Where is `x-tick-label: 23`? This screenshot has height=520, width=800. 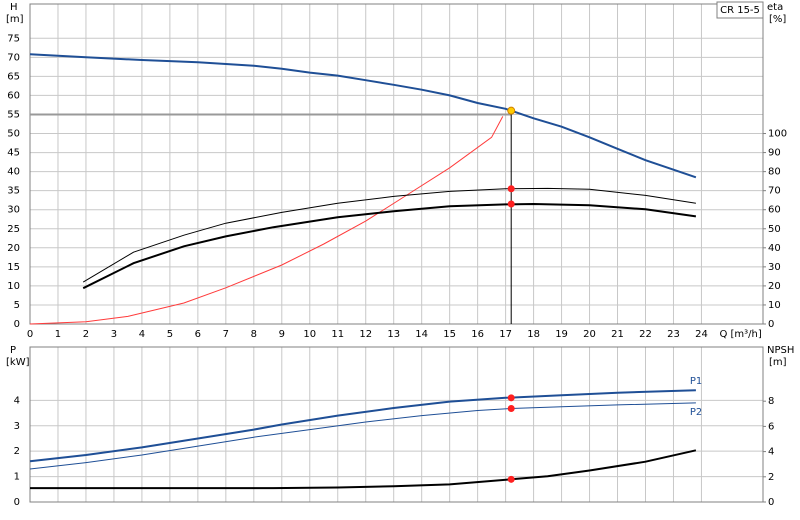 x-tick-label: 23 is located at coordinates (673, 334).